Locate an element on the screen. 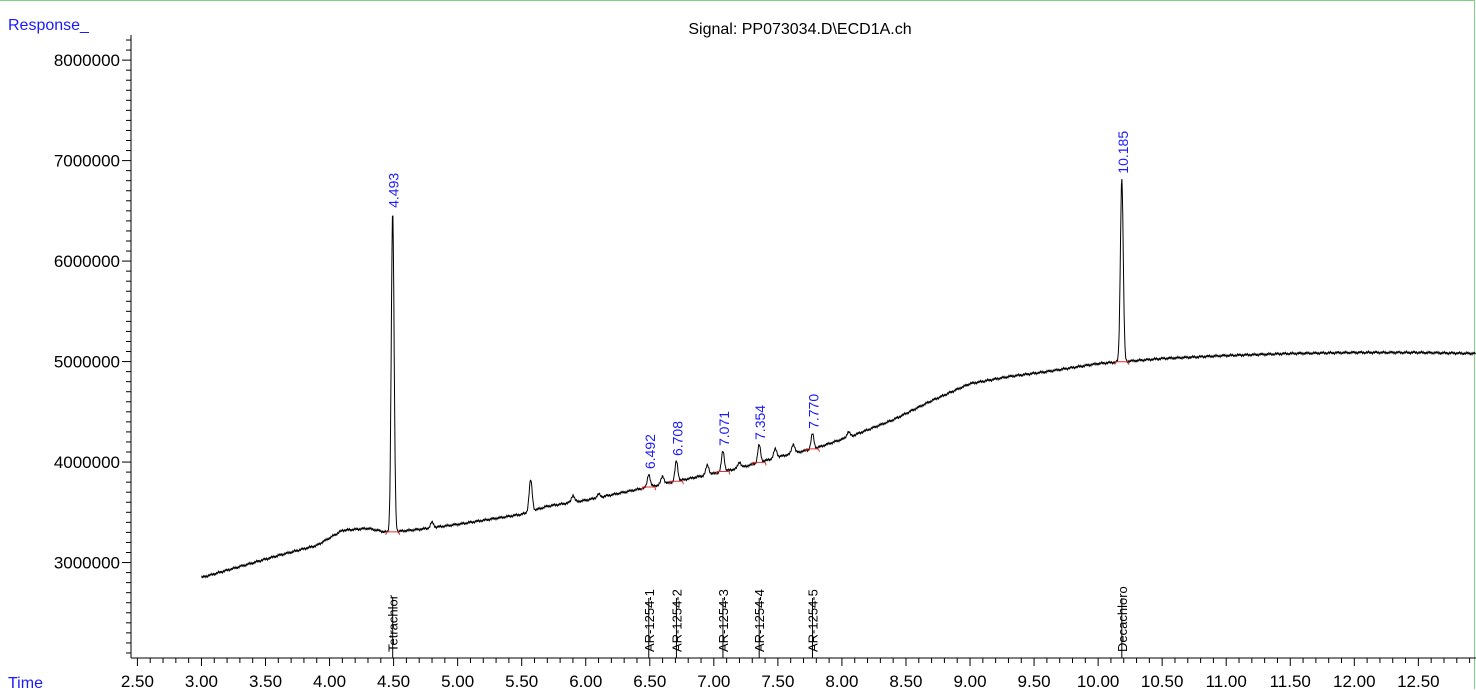  retention-time-label: 4.493 is located at coordinates (394, 190).